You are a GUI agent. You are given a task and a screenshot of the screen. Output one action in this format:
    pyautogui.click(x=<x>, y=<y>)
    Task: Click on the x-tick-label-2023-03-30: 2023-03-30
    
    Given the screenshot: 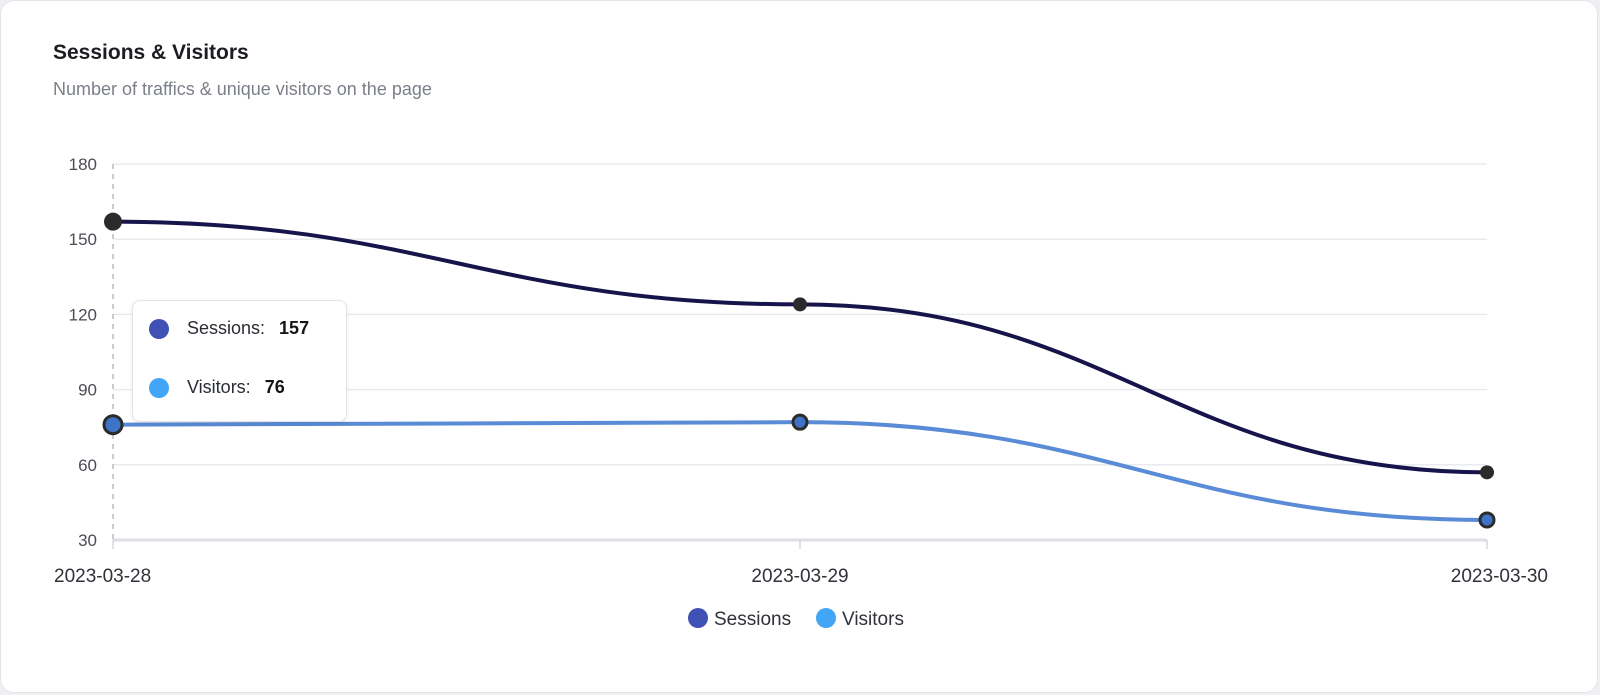 What is the action you would take?
    pyautogui.click(x=1499, y=576)
    